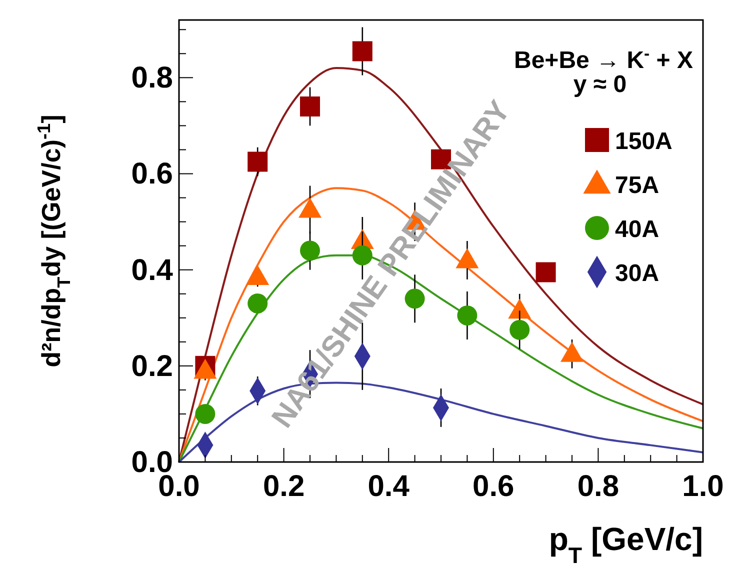 This screenshot has width=741, height=573. What do you see at coordinates (637, 273) in the screenshot?
I see `legend-label: 30A` at bounding box center [637, 273].